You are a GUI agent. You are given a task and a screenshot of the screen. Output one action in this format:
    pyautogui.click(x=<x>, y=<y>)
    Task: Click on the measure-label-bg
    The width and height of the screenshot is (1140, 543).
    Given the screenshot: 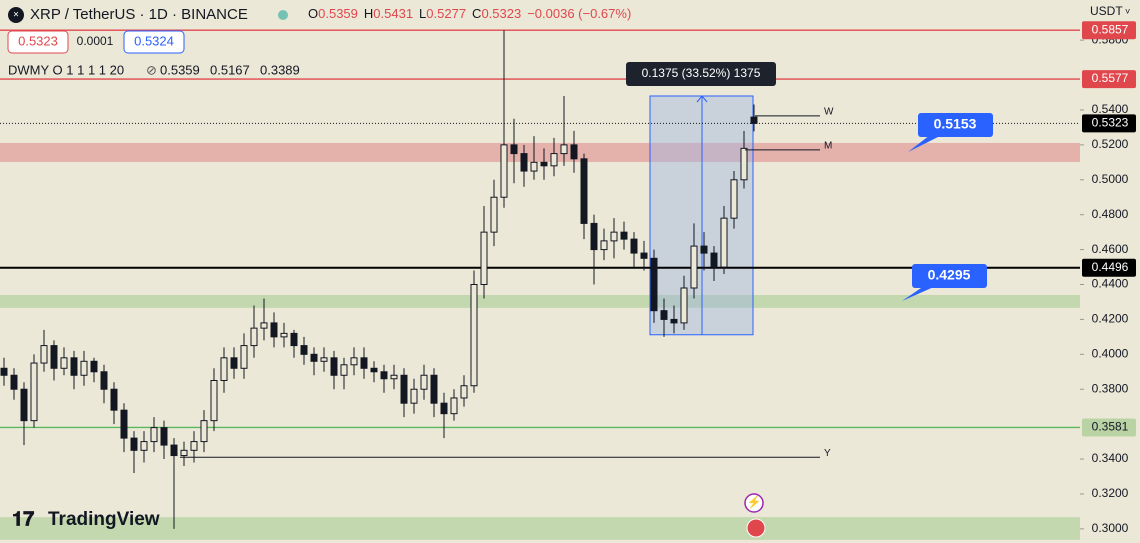 What is the action you would take?
    pyautogui.click(x=701, y=73)
    